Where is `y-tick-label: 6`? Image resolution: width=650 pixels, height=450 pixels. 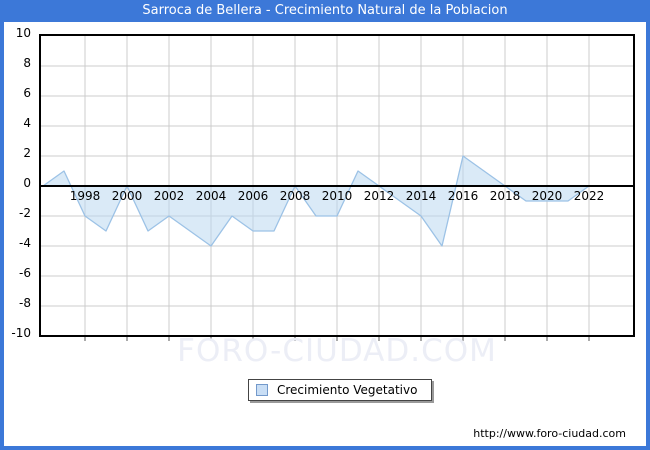 y-tick-label: 6 is located at coordinates (27, 93).